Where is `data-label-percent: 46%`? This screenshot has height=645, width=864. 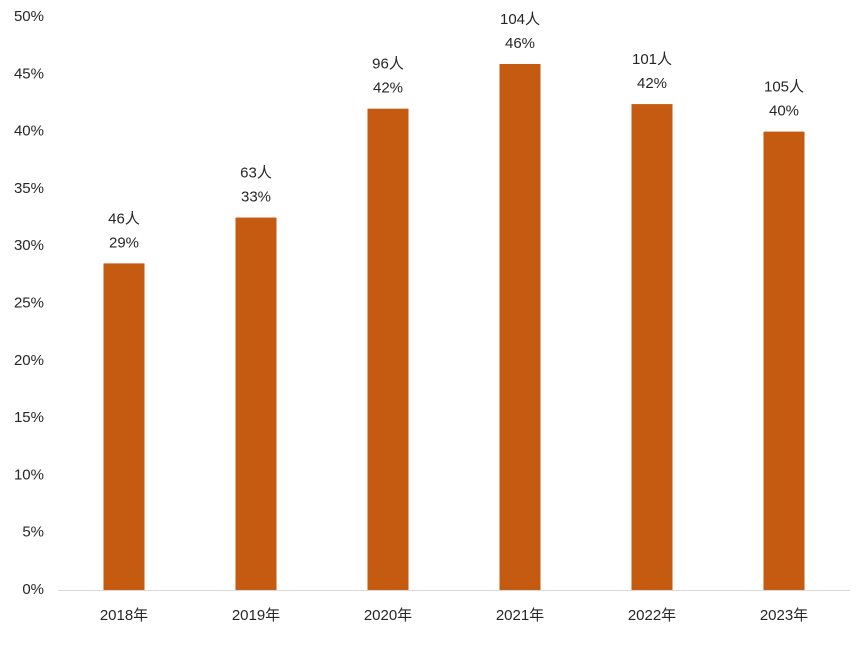
data-label-percent: 46% is located at coordinates (520, 43).